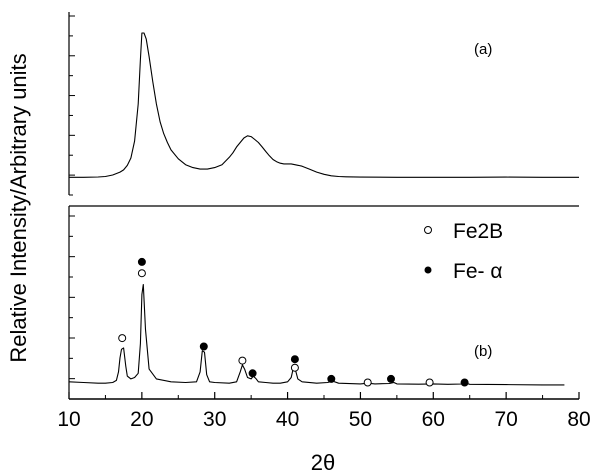 This screenshot has height=476, width=592. I want to click on x-tick-label: 10, so click(68, 419).